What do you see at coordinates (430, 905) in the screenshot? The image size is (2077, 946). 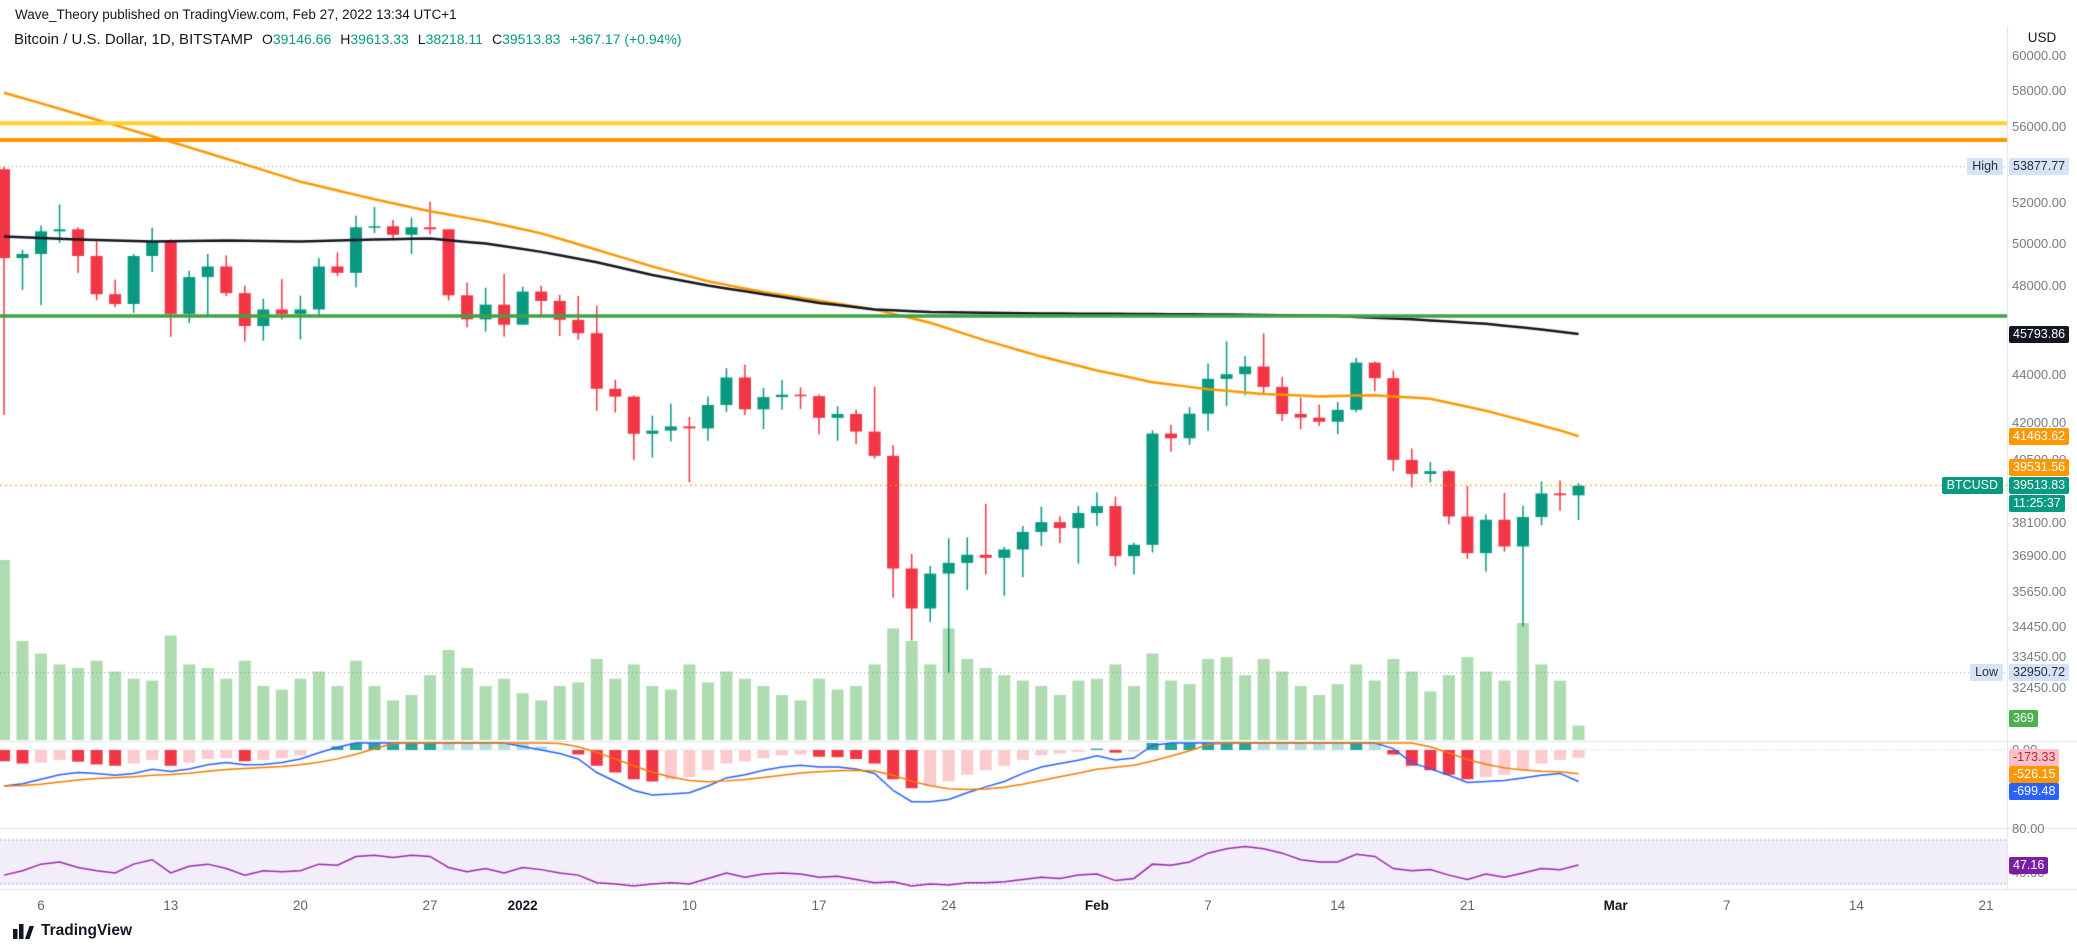 I see `time-axis-label: 27` at bounding box center [430, 905].